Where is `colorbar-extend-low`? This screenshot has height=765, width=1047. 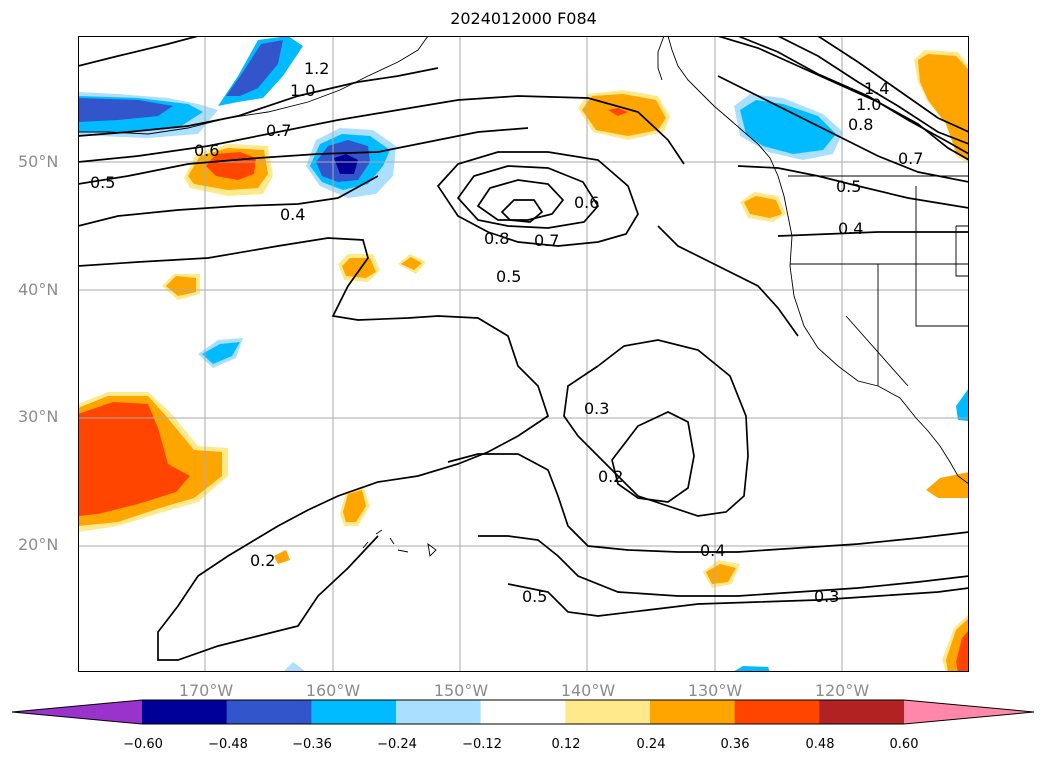 colorbar-extend-low is located at coordinates (77, 712).